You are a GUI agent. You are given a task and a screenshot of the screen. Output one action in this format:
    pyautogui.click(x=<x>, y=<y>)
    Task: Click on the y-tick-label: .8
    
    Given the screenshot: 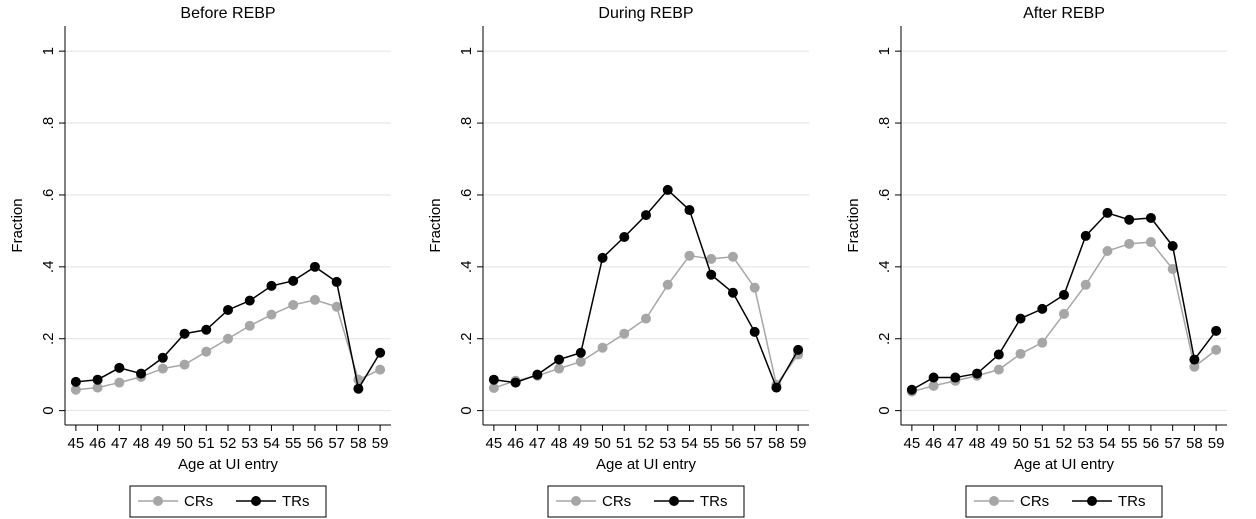 What is the action you would take?
    pyautogui.click(x=884, y=123)
    